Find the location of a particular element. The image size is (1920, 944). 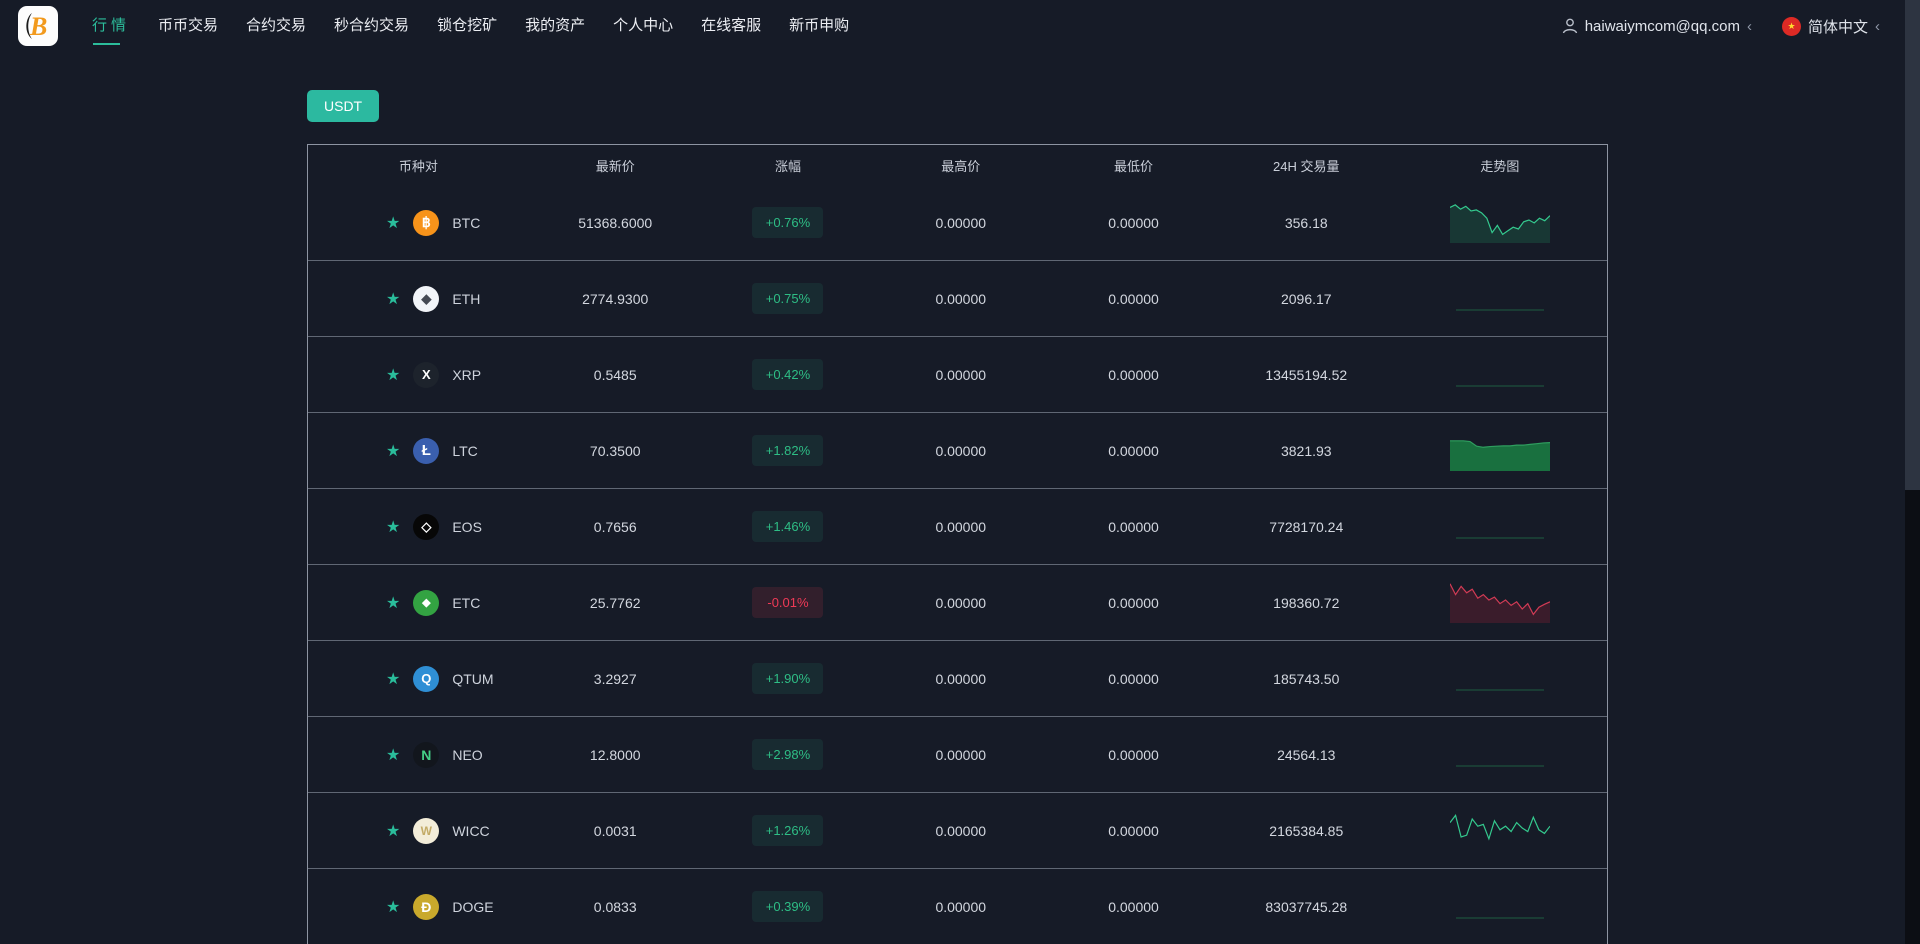

coin-cell: ★ ◇ EOS is located at coordinates (418, 526).